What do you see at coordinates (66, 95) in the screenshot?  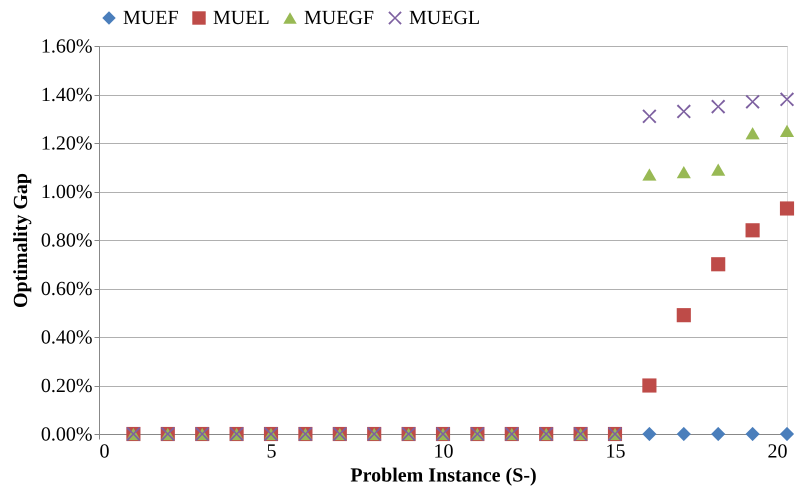 I see `y-tick-label: 1.40%` at bounding box center [66, 95].